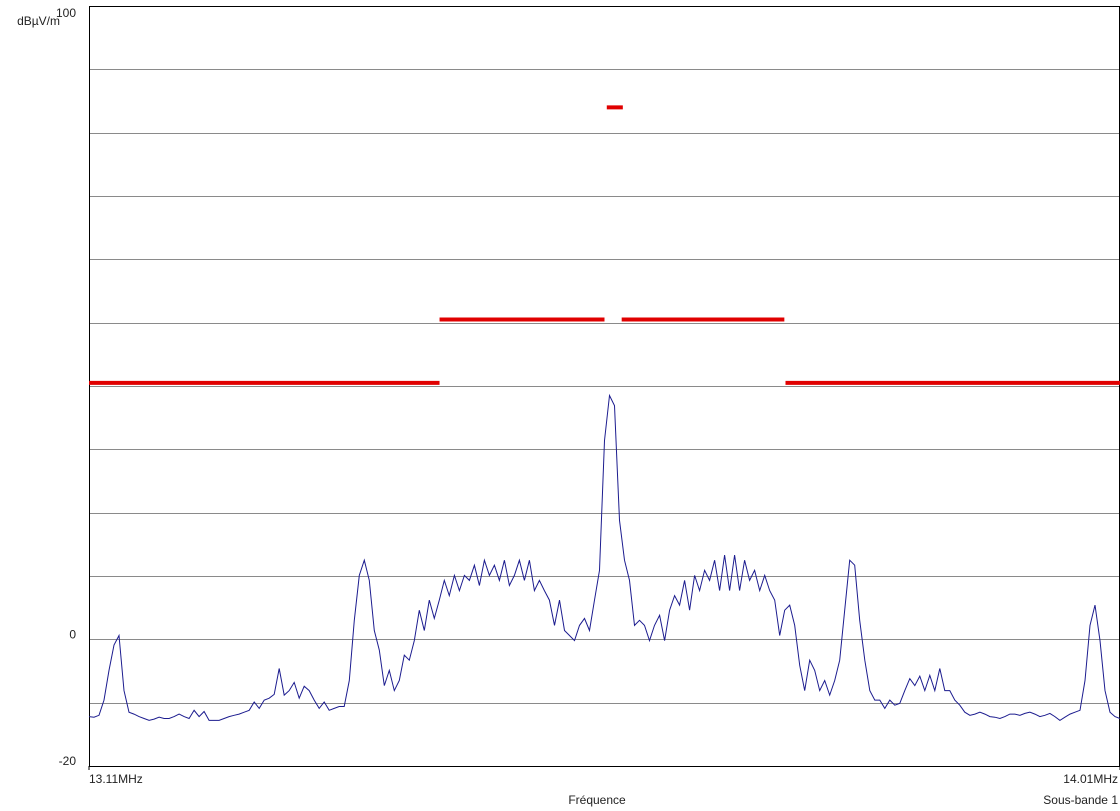 This screenshot has height=811, width=1120. What do you see at coordinates (68, 761) in the screenshot?
I see `y-tick-label: -20` at bounding box center [68, 761].